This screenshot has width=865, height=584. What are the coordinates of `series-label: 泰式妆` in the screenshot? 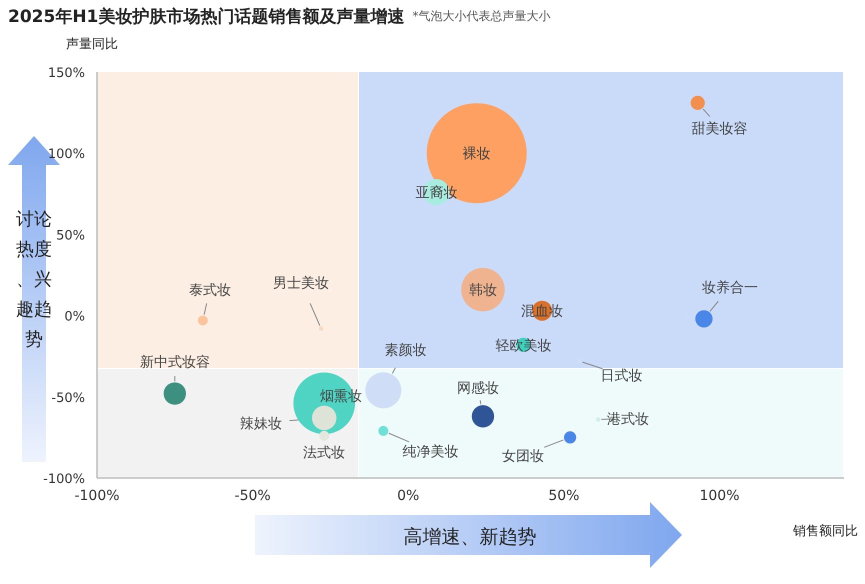 It's located at (209, 290).